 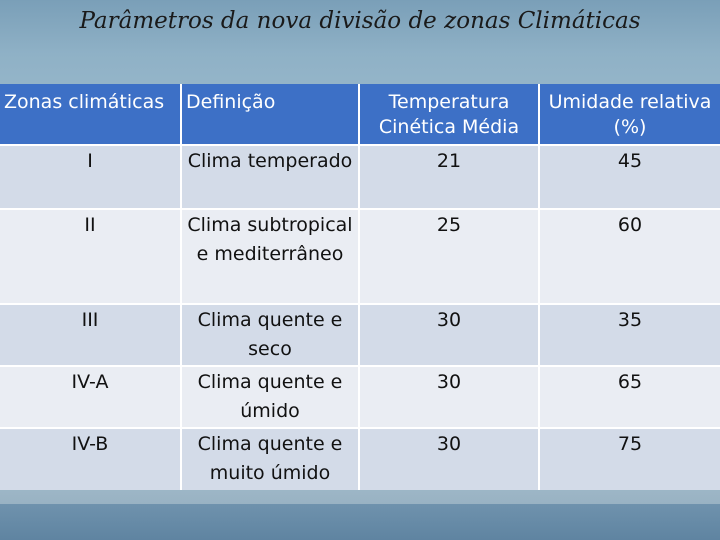 What do you see at coordinates (629, 176) in the screenshot?
I see `cell-umidade: 45` at bounding box center [629, 176].